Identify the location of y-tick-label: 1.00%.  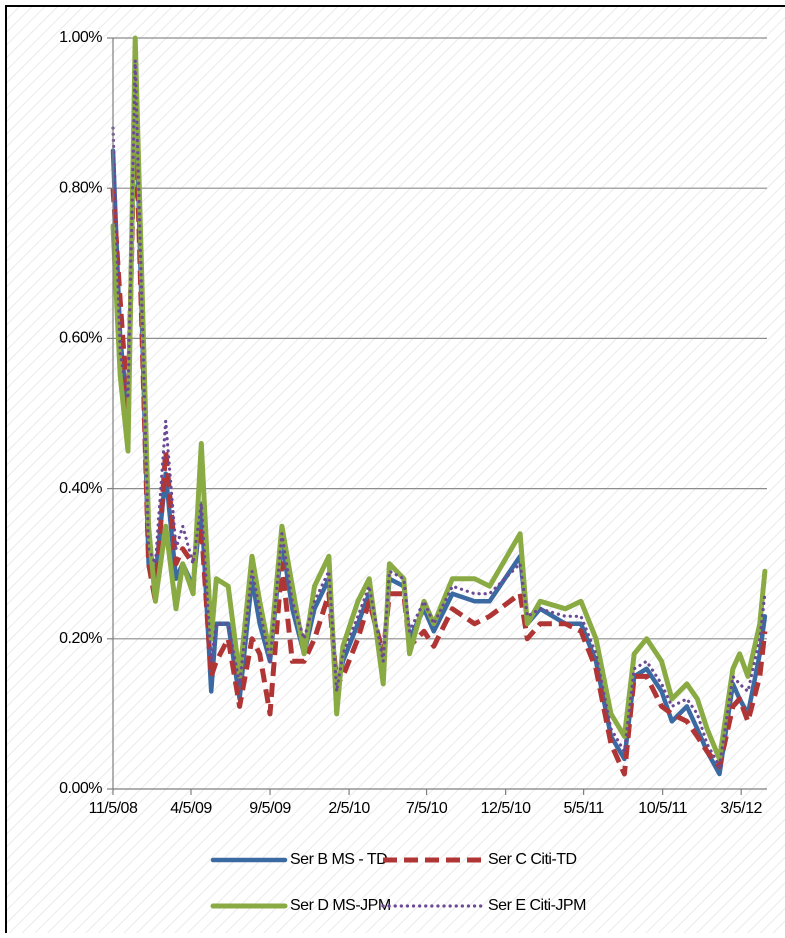
(80, 37).